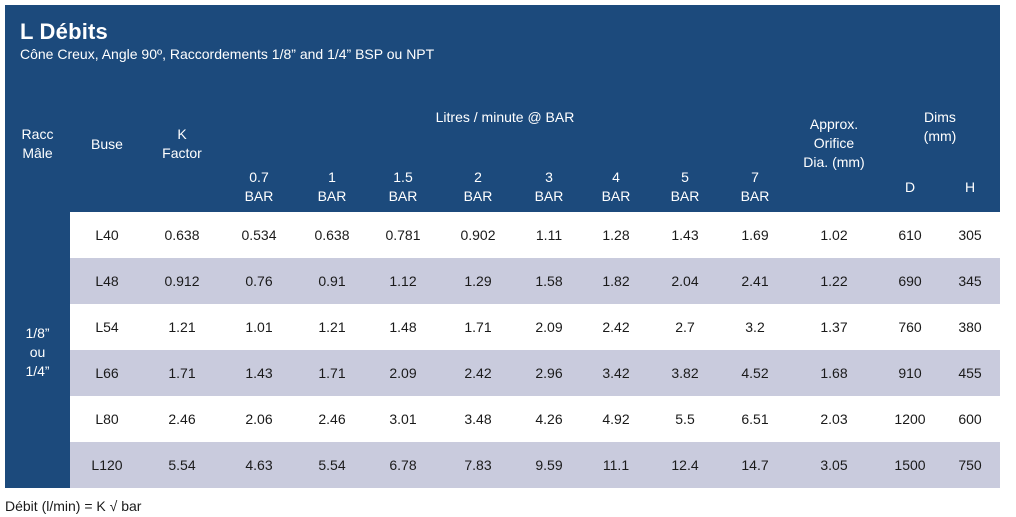 The height and width of the screenshot is (517, 1016). Describe the element at coordinates (478, 235) in the screenshot. I see `cell-lpm-2: 0.902` at that location.